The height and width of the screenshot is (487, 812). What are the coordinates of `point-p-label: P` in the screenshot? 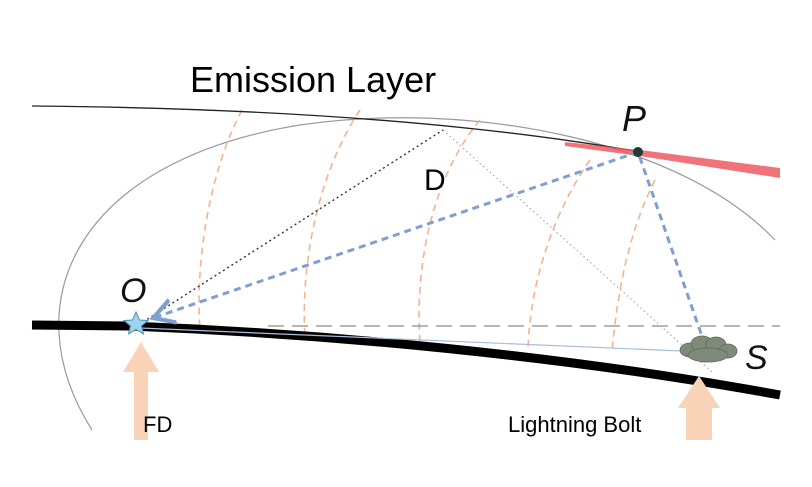 It's located at (634, 118).